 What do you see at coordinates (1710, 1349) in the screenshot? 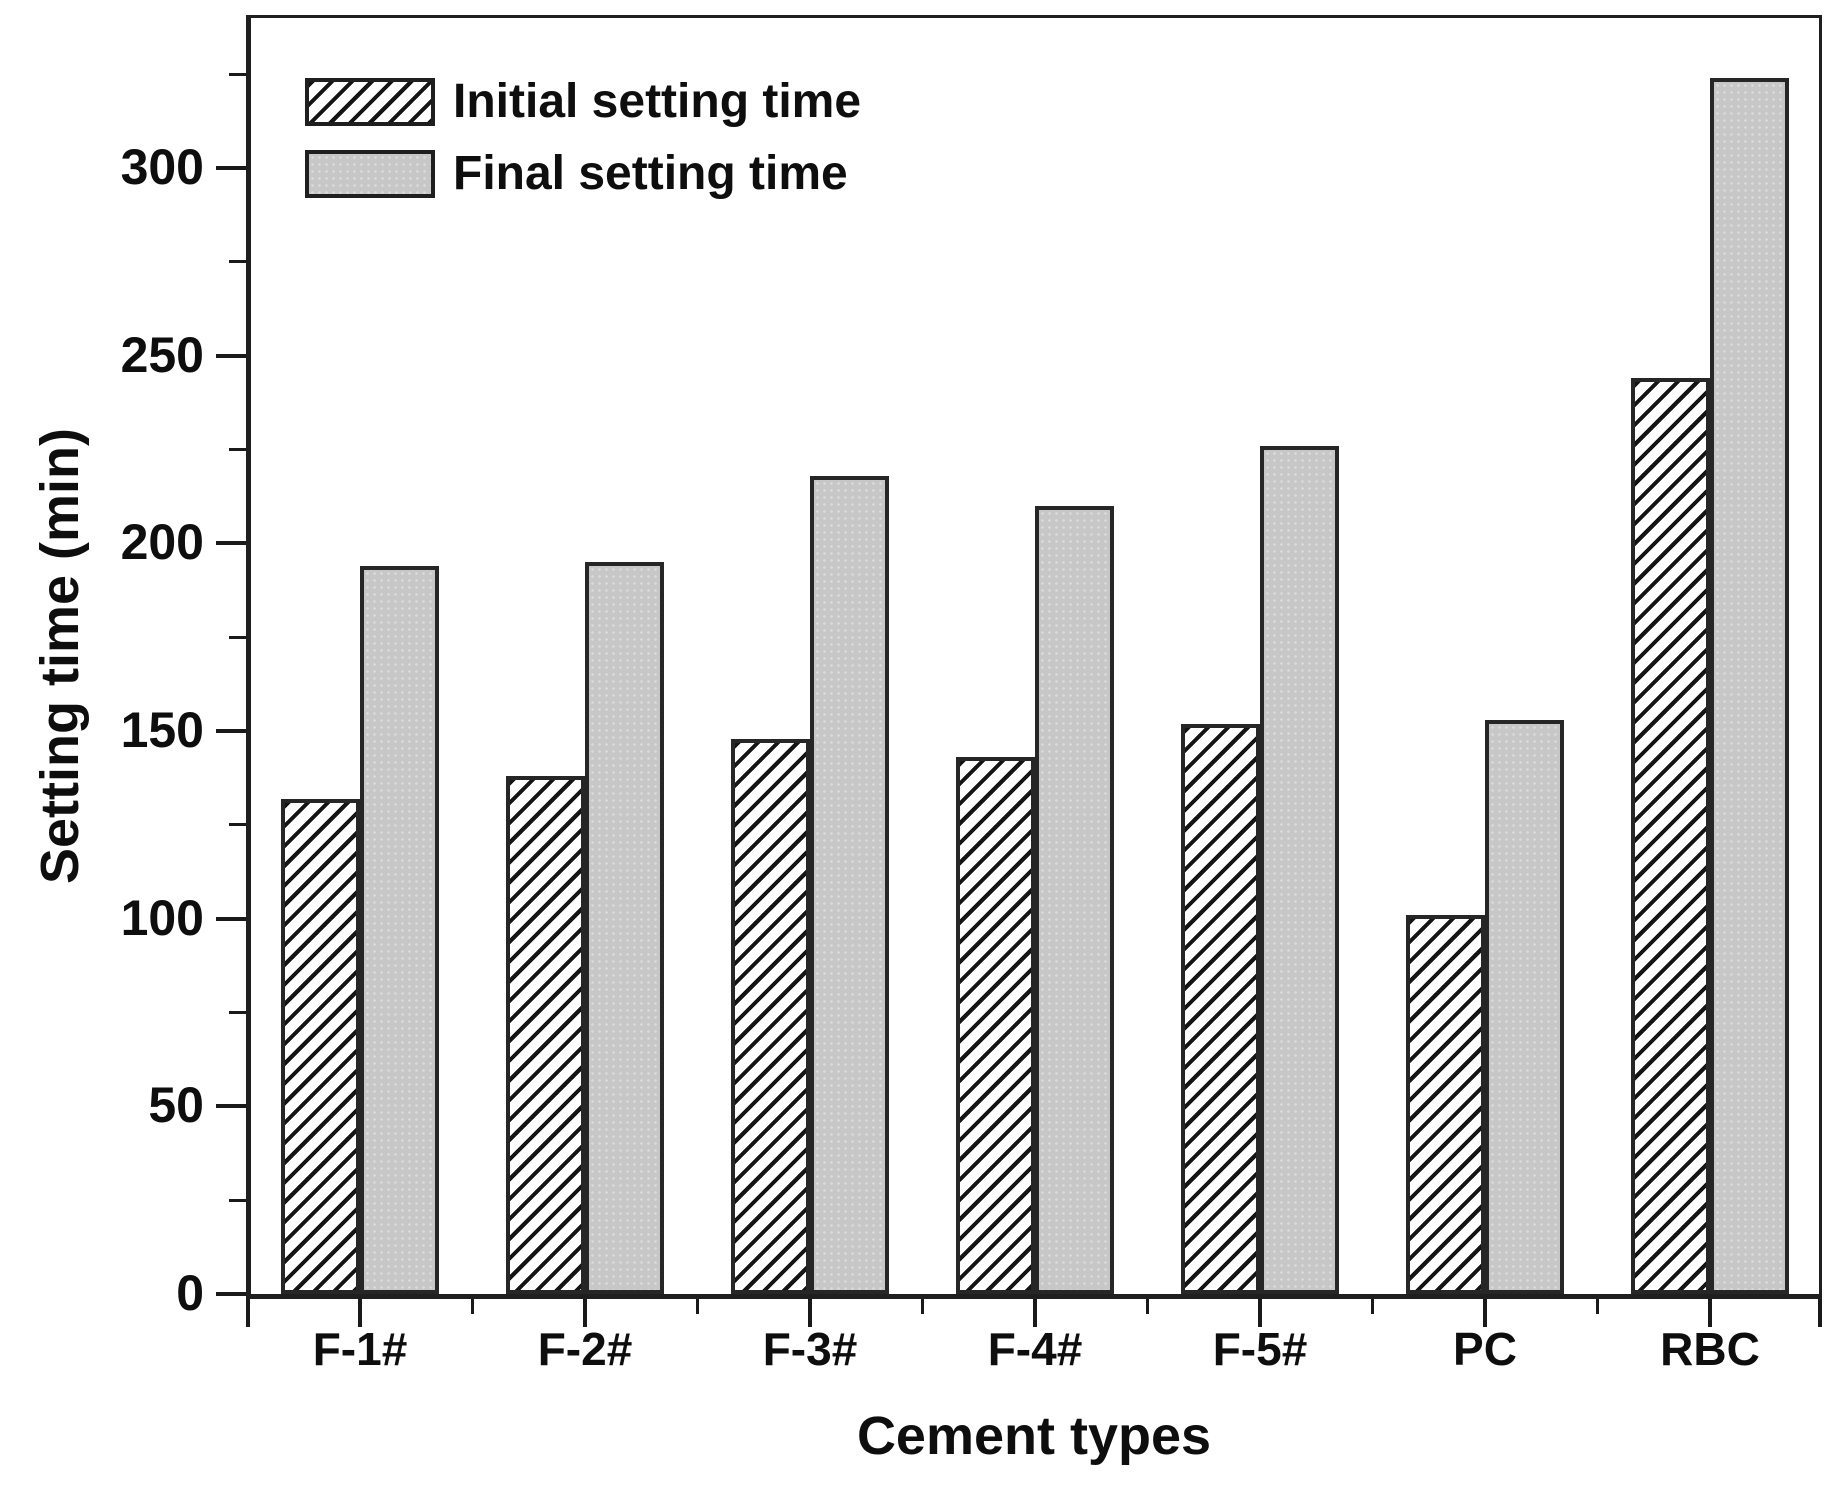
I see `x-tick-label-rbc: RBC` at bounding box center [1710, 1349].